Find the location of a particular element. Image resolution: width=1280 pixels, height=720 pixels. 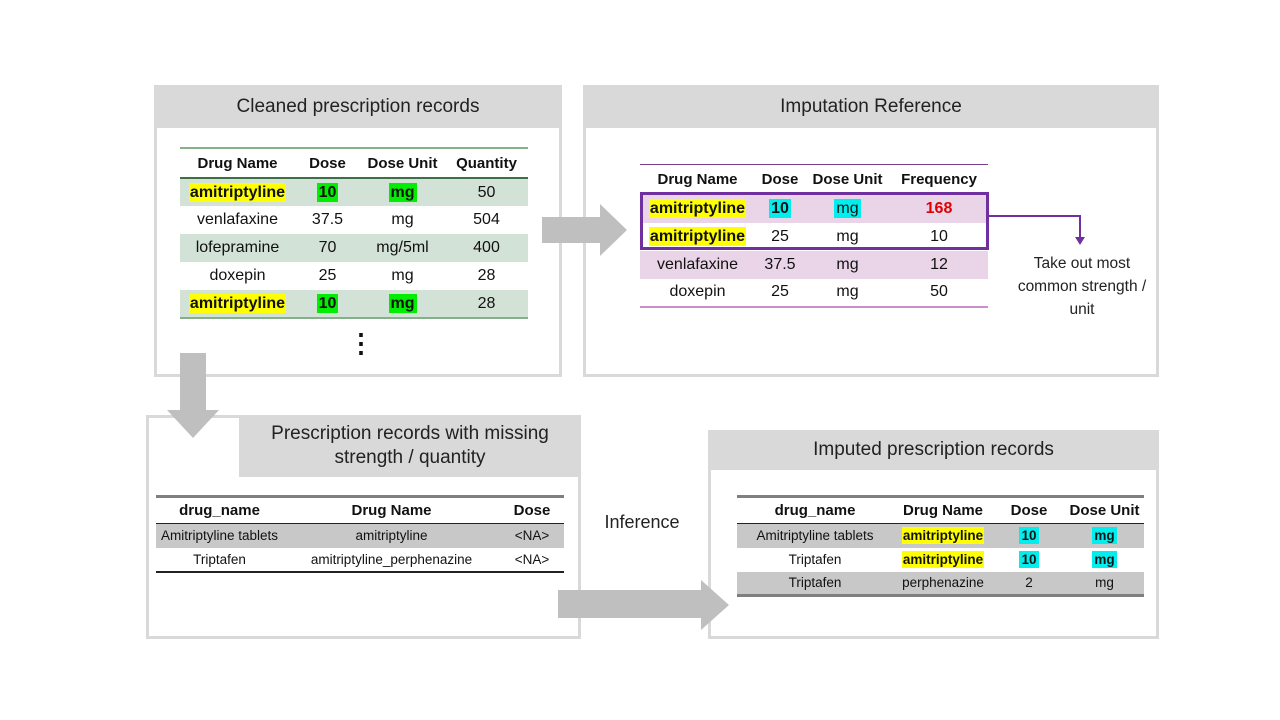

cleaned-records-panel is located at coordinates (358, 231).